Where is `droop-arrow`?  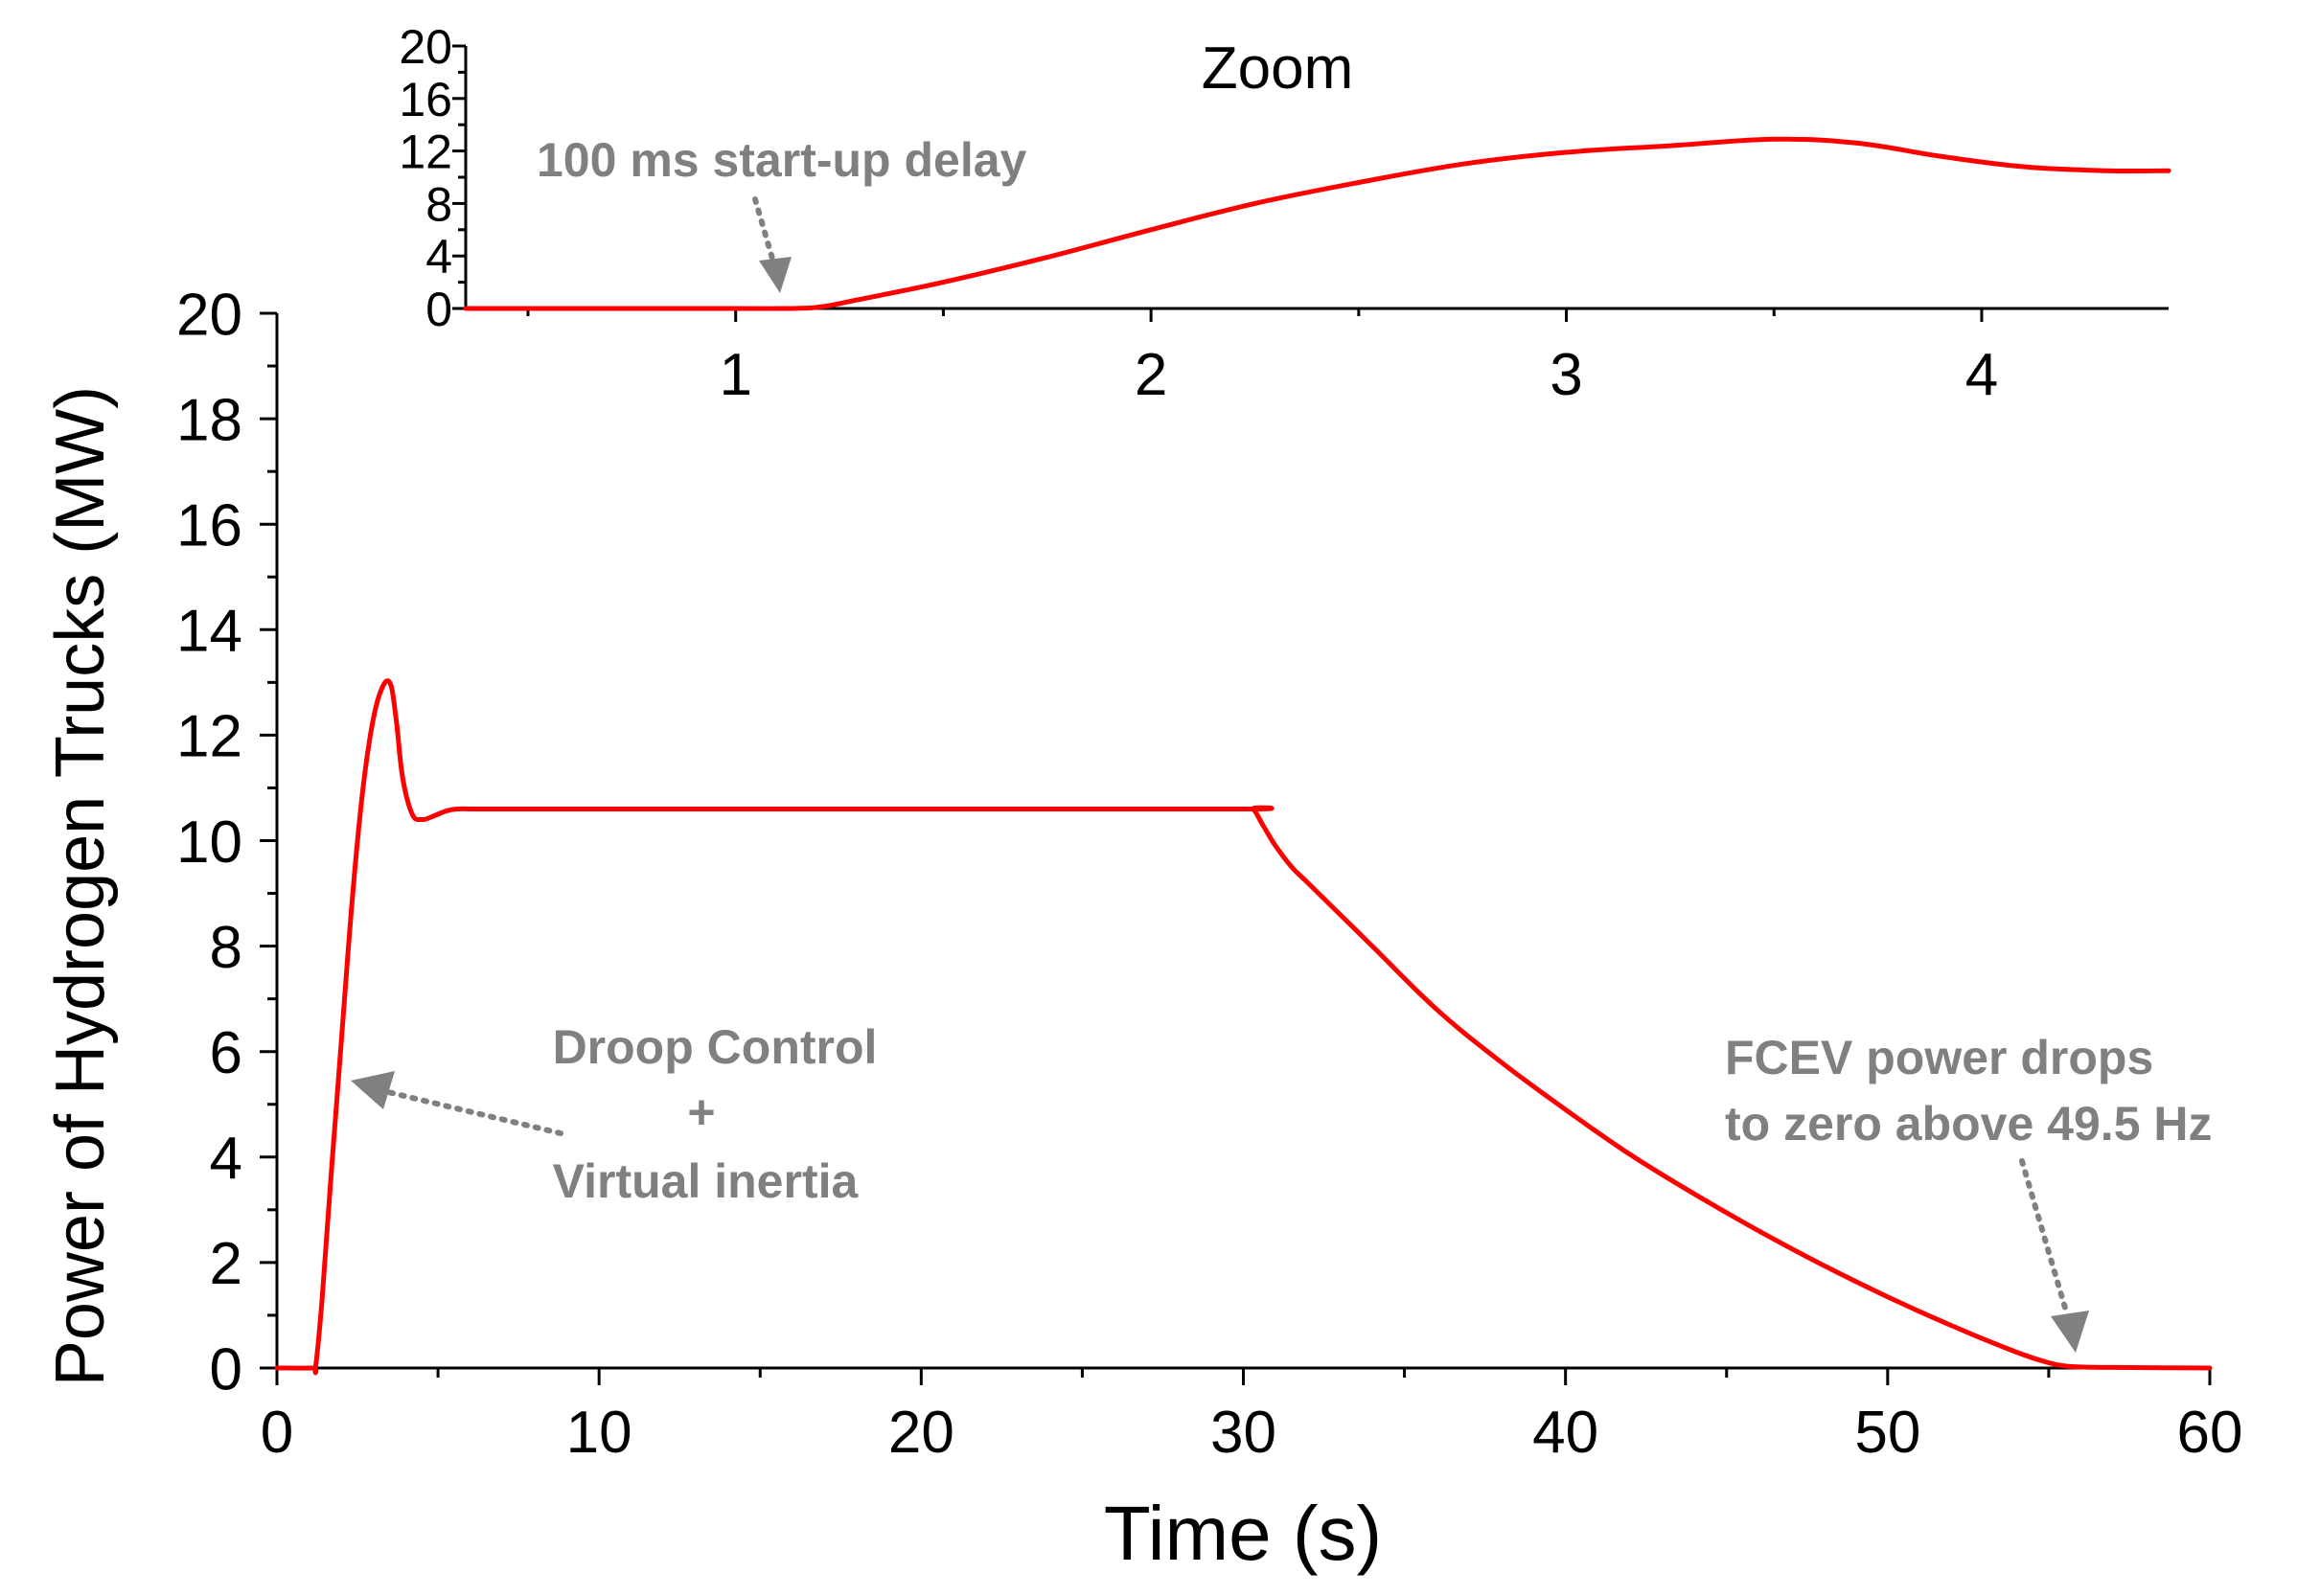 droop-arrow is located at coordinates (474, 1112).